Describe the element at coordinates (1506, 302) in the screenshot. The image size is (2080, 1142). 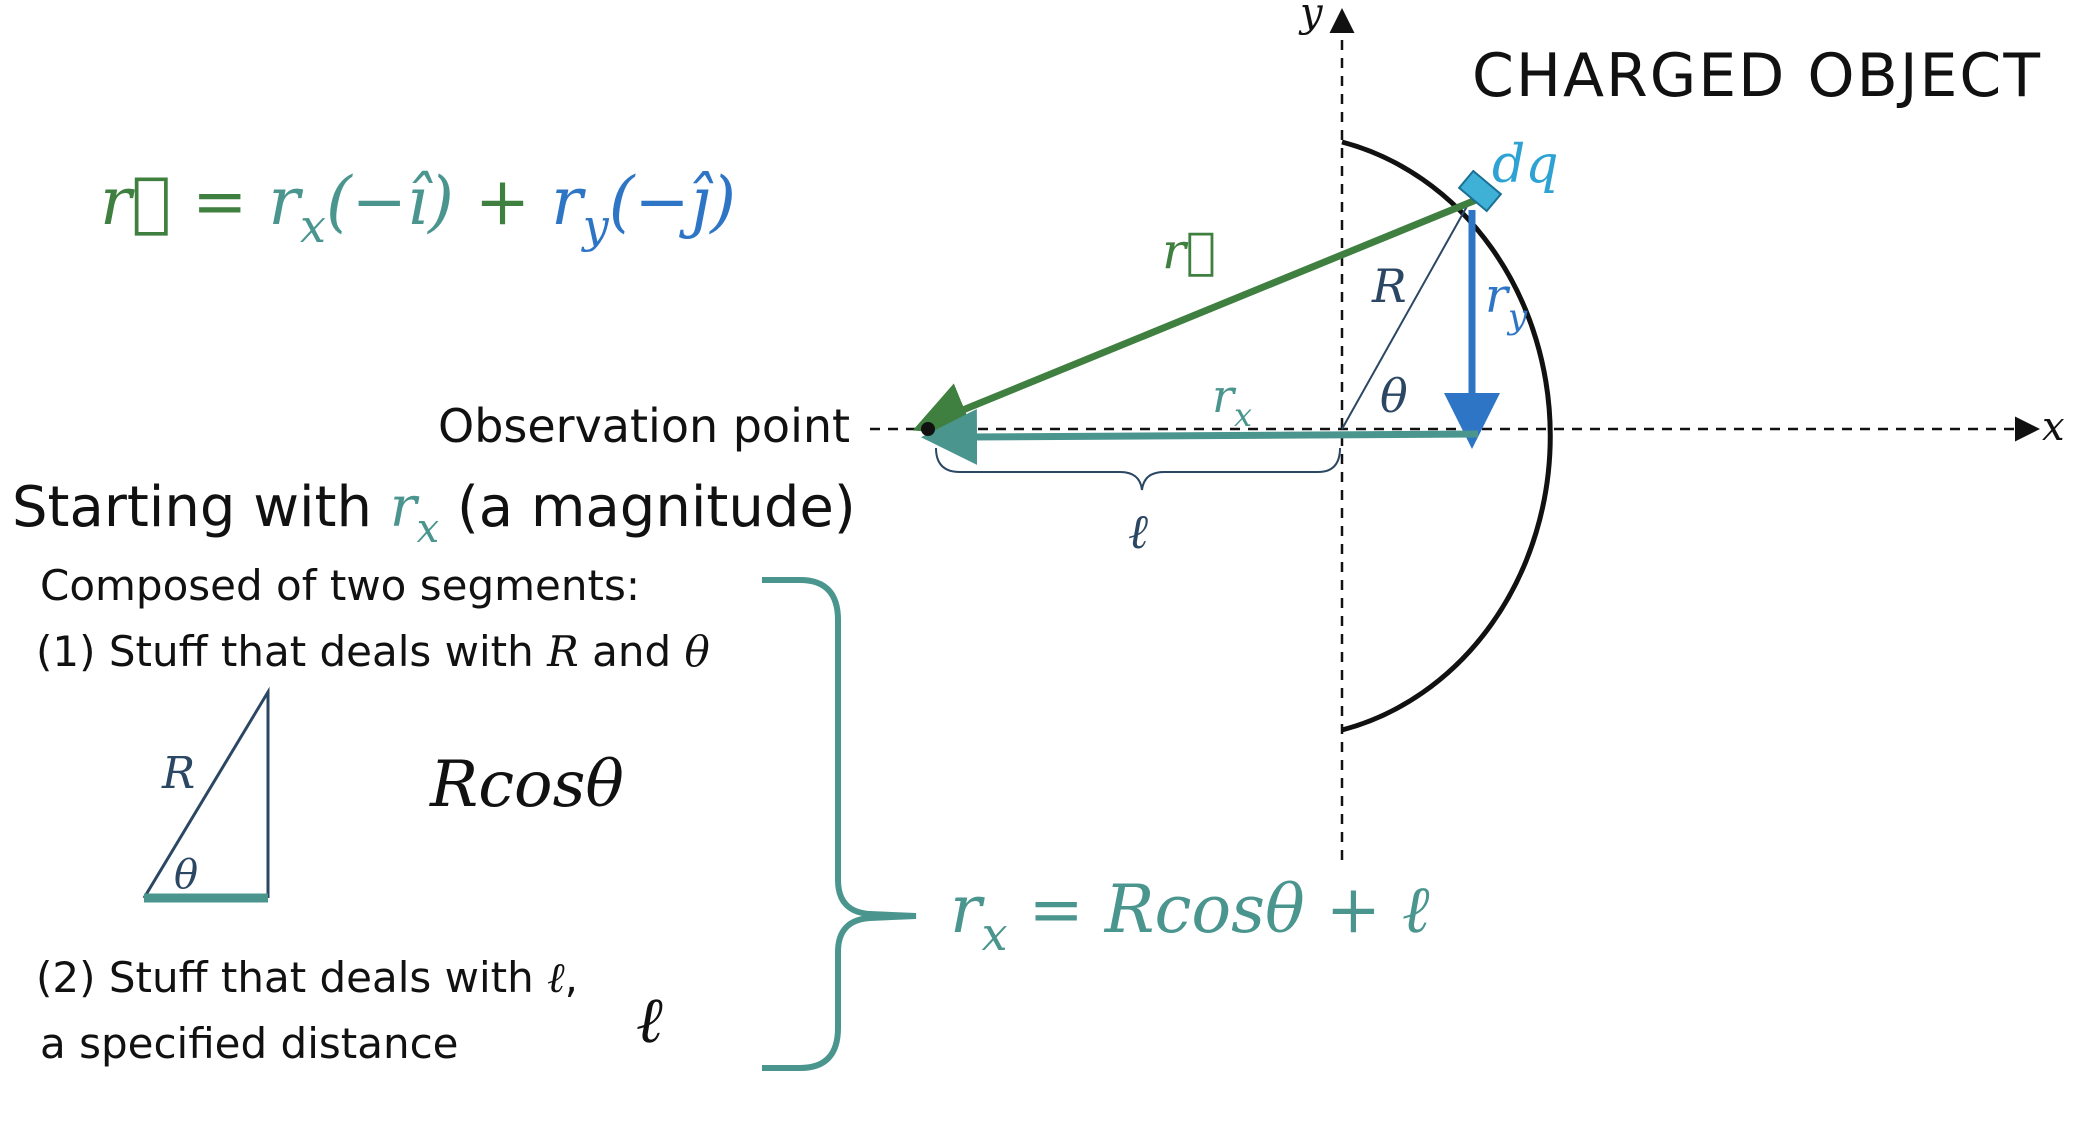
I see `ry-label: ry` at that location.